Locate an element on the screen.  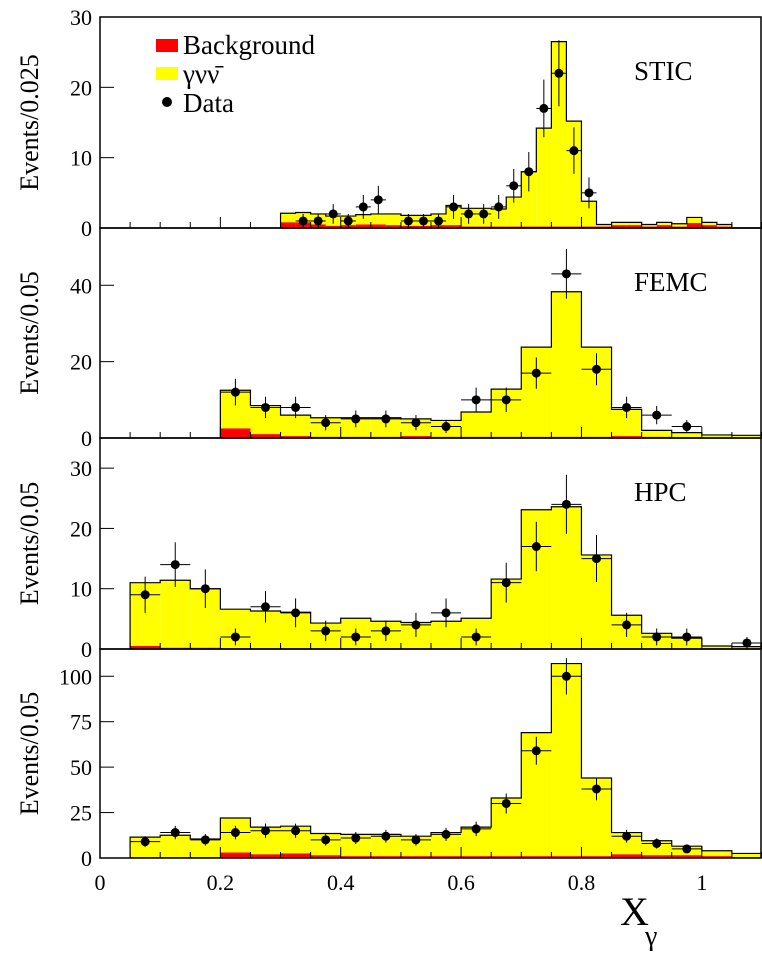
y-tick-label: 10 is located at coordinates (81, 158).